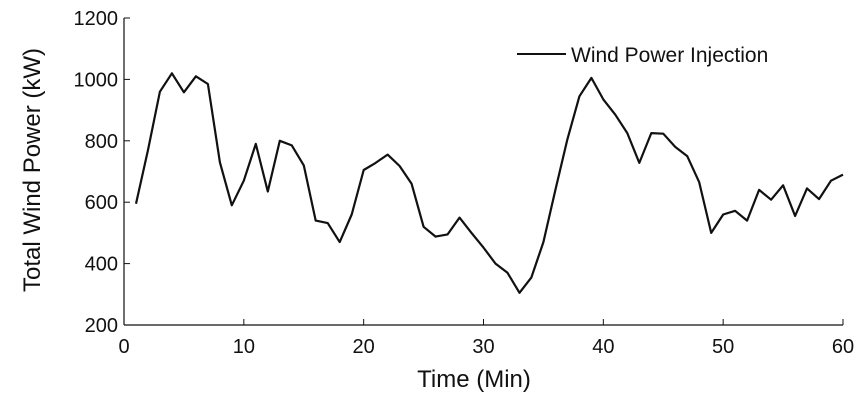 The height and width of the screenshot is (396, 861). I want to click on x-axis-ticks: 0 10 20 30 40 50 60, so click(486, 338).